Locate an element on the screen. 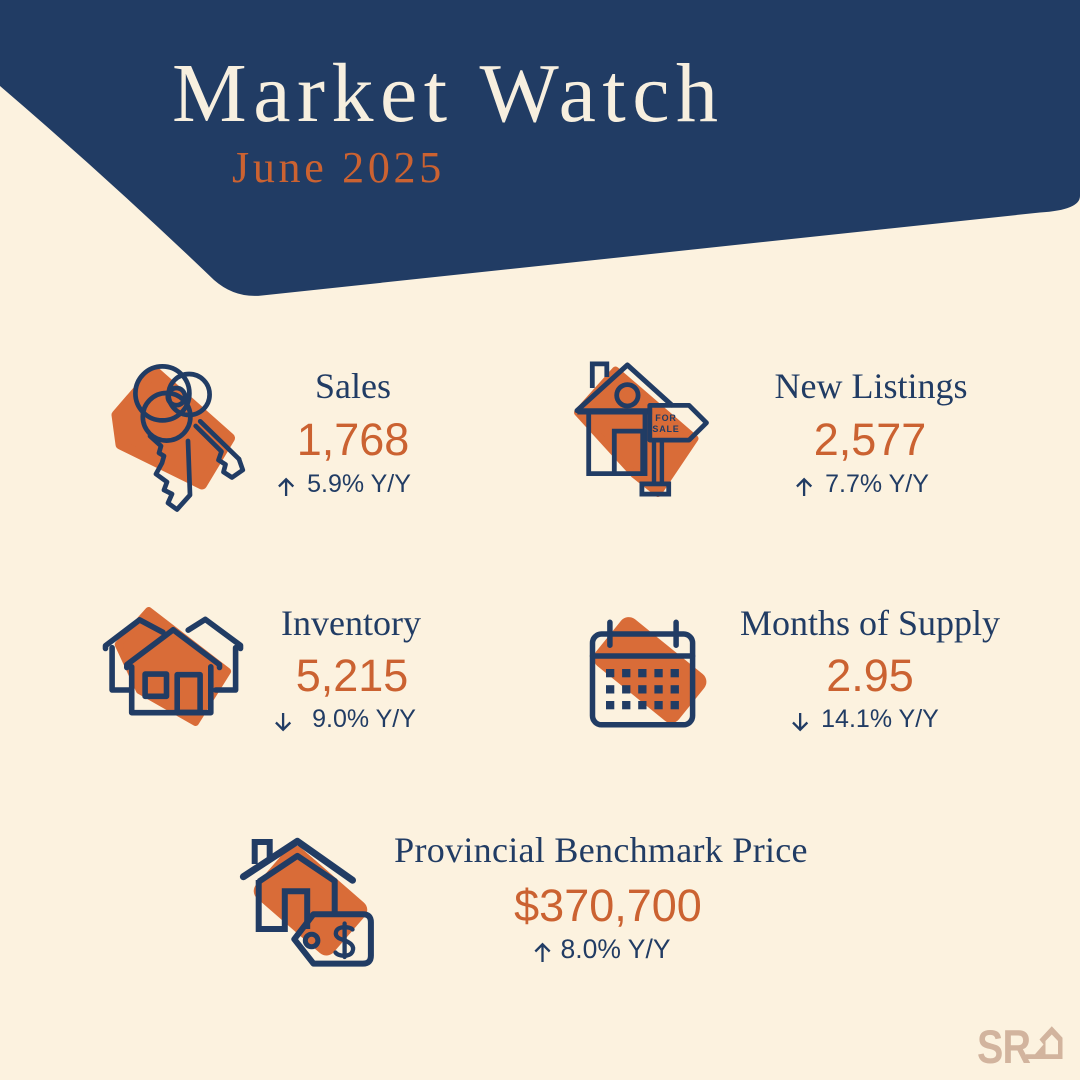  svg-text: FOR is located at coordinates (665, 418).